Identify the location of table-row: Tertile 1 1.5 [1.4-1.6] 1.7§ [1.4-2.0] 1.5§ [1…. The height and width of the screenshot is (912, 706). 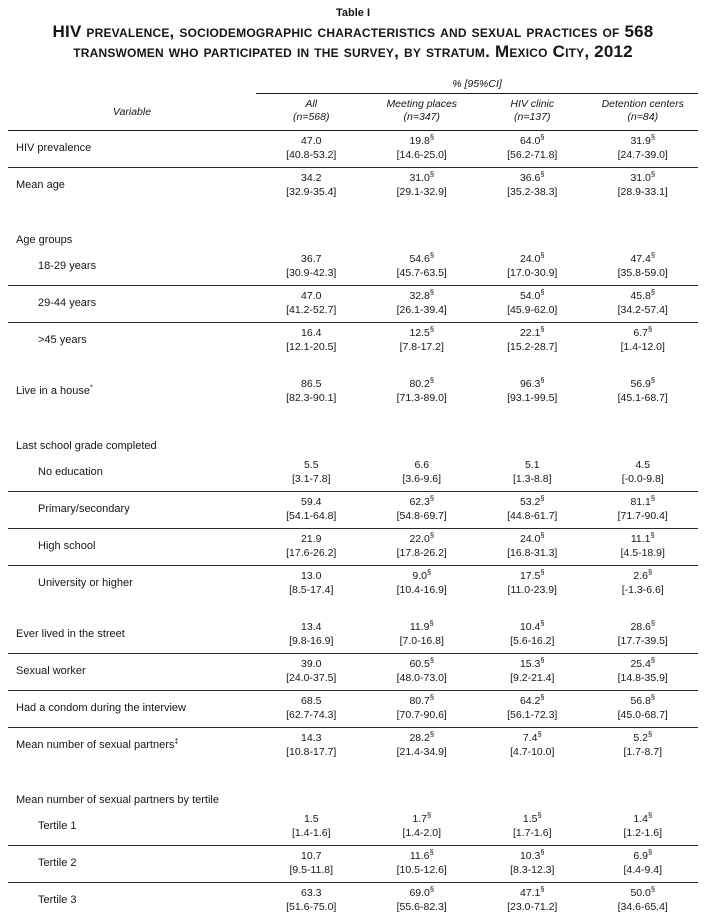
(353, 827).